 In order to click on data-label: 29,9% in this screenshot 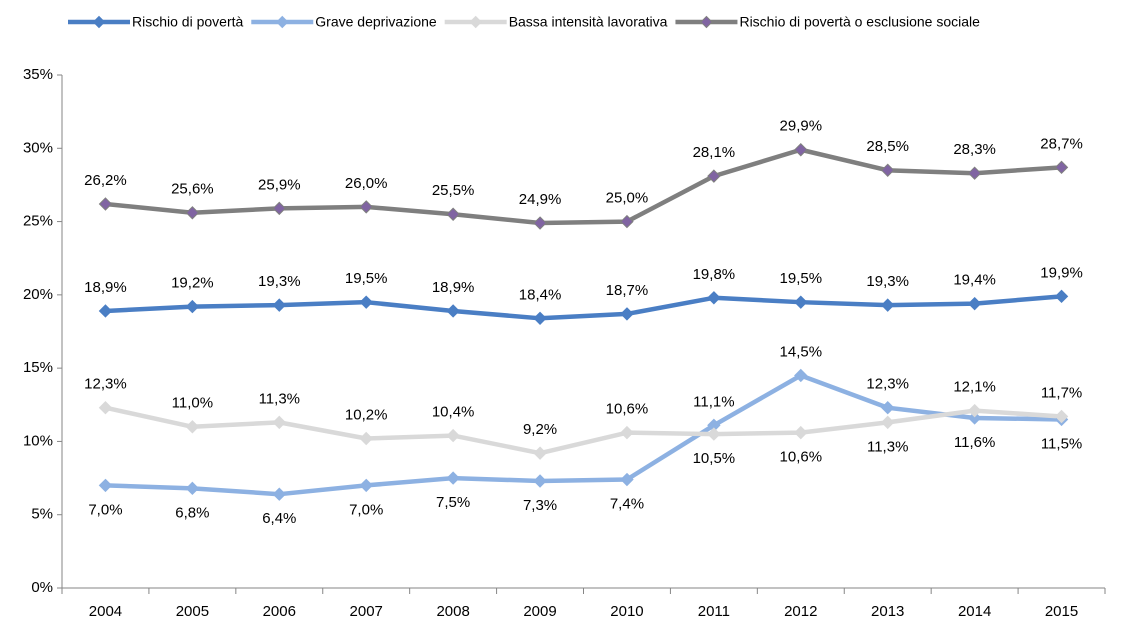, I will do `click(801, 126)`.